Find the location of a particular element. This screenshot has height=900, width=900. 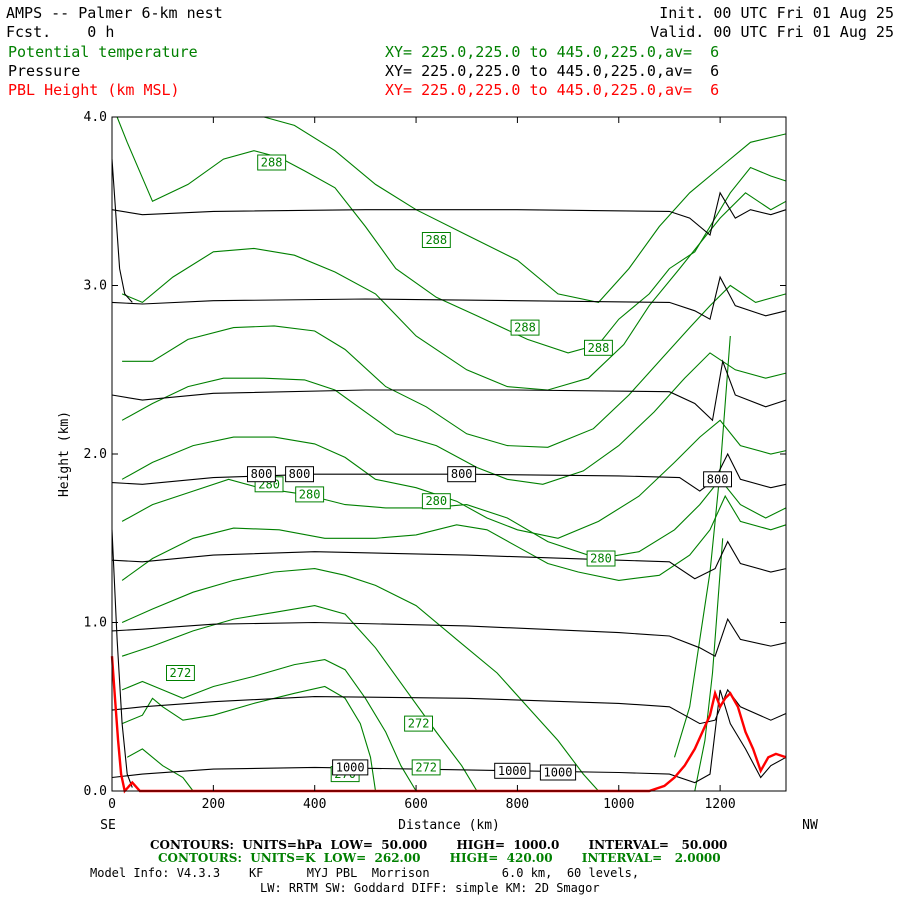

pressure-label-4: 1000 is located at coordinates (350, 767).